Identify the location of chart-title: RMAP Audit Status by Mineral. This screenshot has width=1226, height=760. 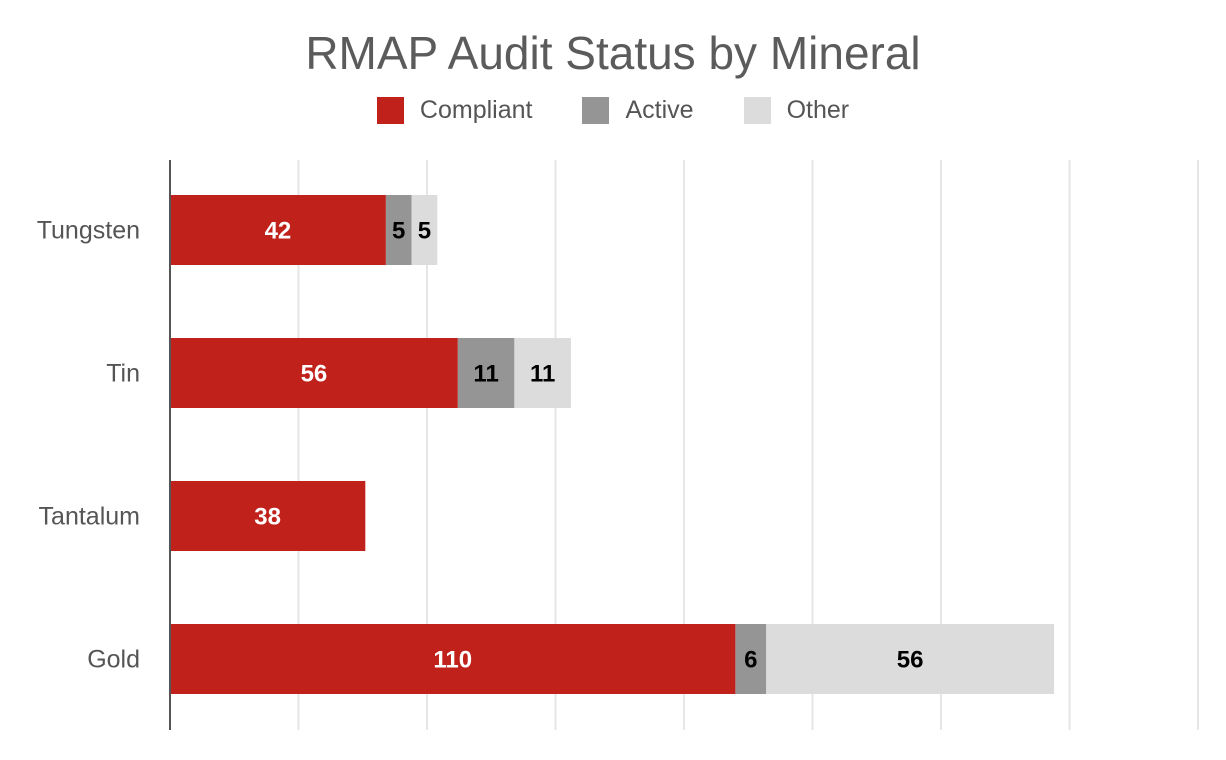
(613, 53).